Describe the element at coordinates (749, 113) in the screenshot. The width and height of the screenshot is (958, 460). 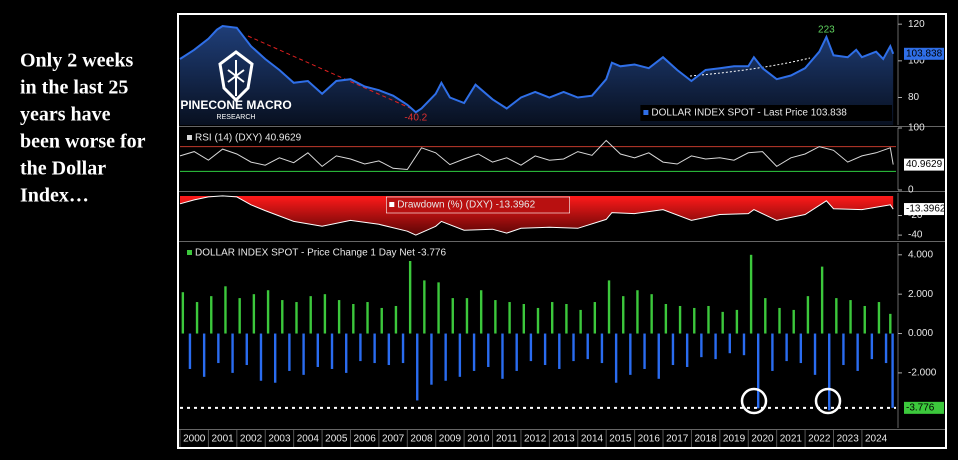
I see `legend-label: DOLLAR INDEX SPOT - Last Price 103.838` at that location.